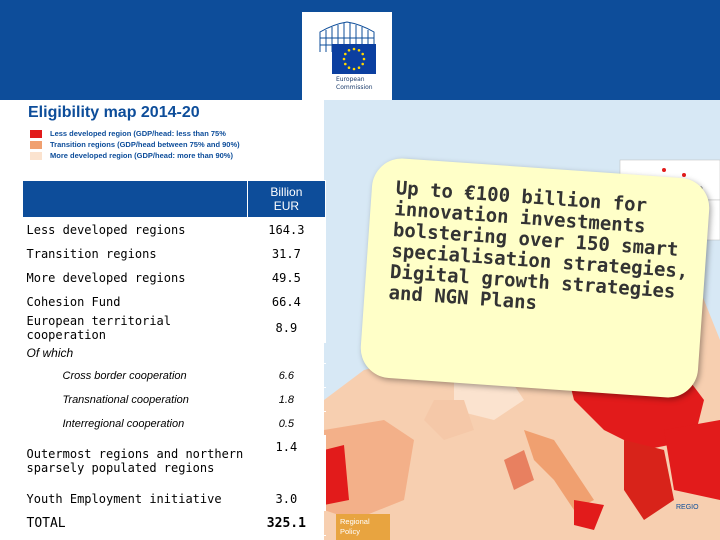 The width and height of the screenshot is (720, 540). I want to click on row-value: 1.4, so click(286, 461).